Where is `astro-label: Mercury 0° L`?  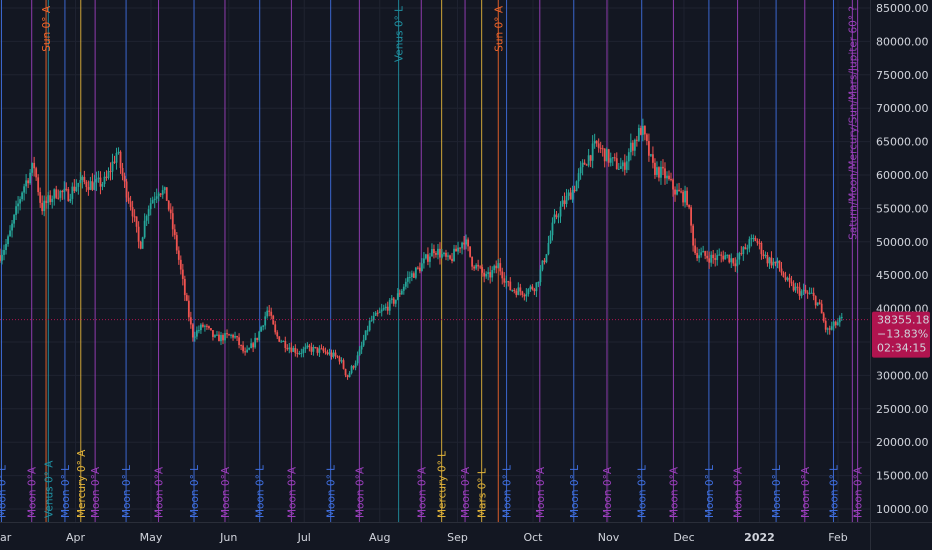 astro-label: Mercury 0° L is located at coordinates (443, 484).